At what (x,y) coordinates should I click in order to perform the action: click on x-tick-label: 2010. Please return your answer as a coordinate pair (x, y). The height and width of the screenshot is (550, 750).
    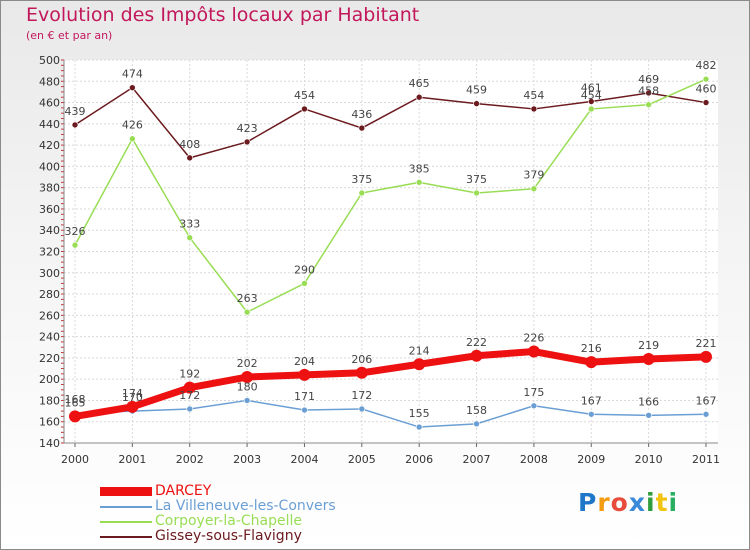
    Looking at the image, I should click on (649, 459).